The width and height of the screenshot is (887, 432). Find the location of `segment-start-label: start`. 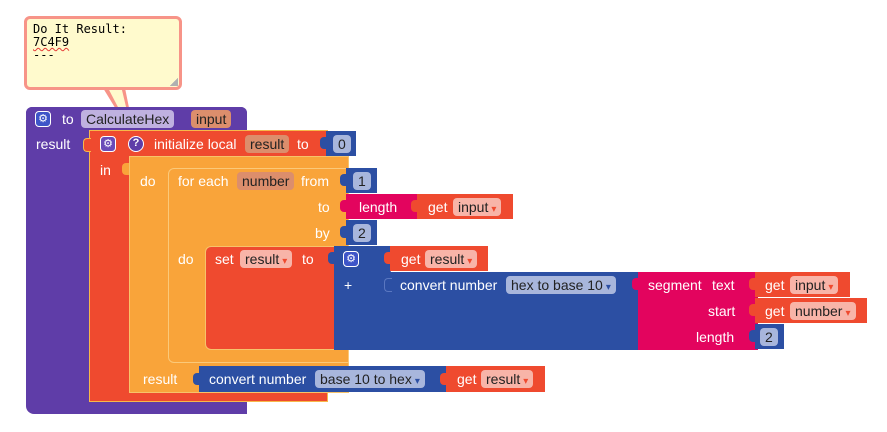

segment-start-label: start is located at coordinates (722, 311).